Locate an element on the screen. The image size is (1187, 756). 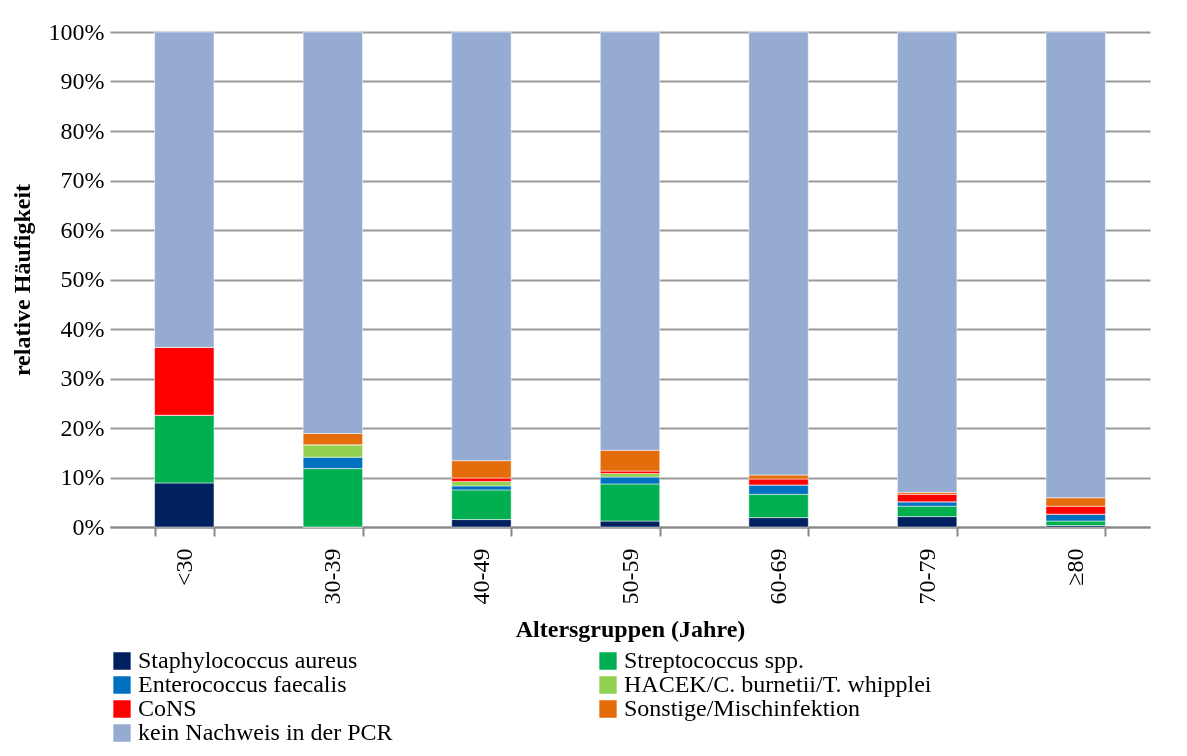
x-tick-label: 50-59 is located at coordinates (629, 576).